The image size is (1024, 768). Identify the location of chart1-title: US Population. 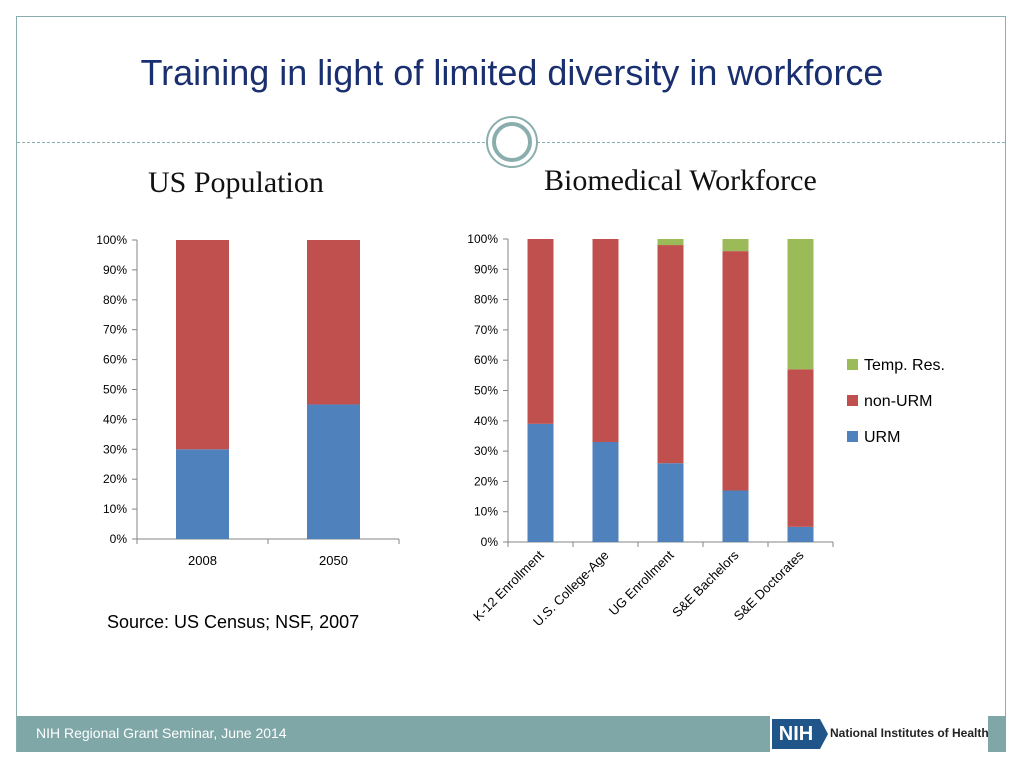
(236, 182).